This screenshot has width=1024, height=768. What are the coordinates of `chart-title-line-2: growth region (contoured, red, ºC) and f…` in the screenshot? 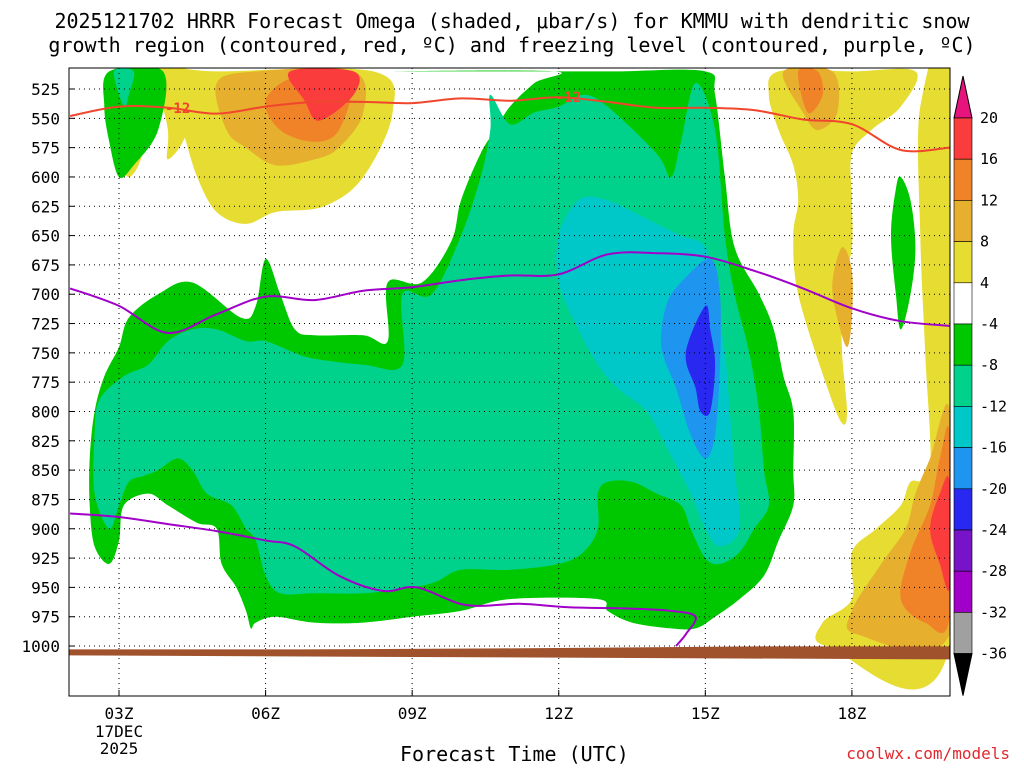 It's located at (512, 45).